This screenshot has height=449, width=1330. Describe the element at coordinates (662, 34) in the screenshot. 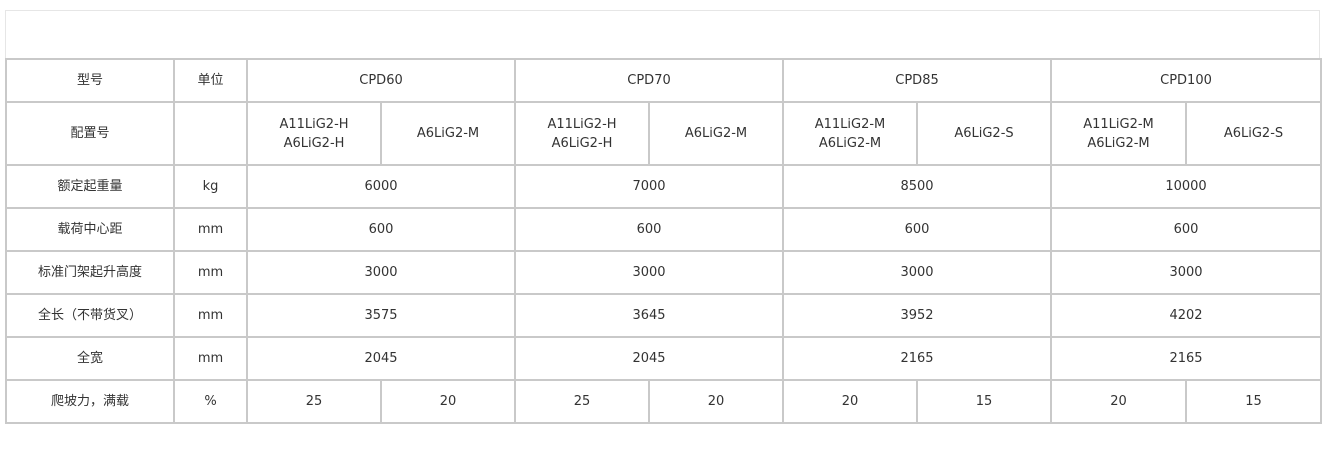

I see `table-title-row` at that location.